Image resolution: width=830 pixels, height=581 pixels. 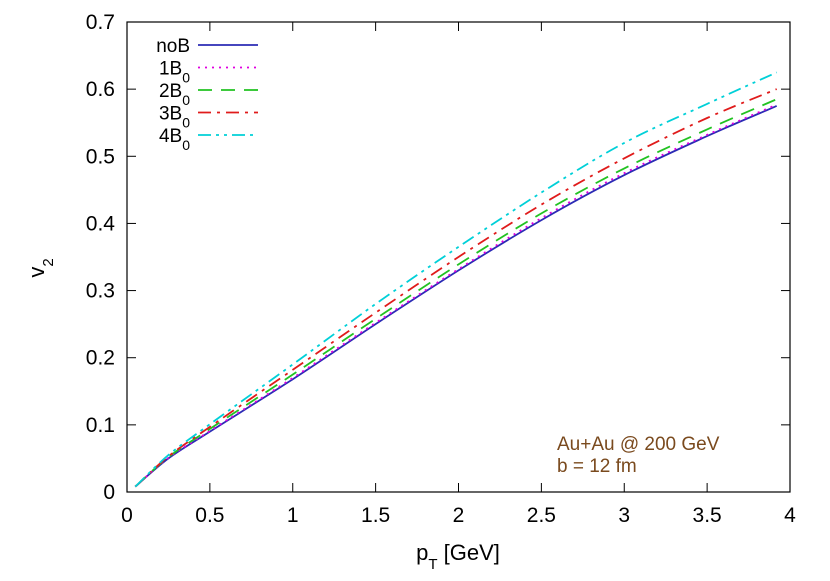 What do you see at coordinates (432, 564) in the screenshot?
I see `x-axis-title-sub: T` at bounding box center [432, 564].